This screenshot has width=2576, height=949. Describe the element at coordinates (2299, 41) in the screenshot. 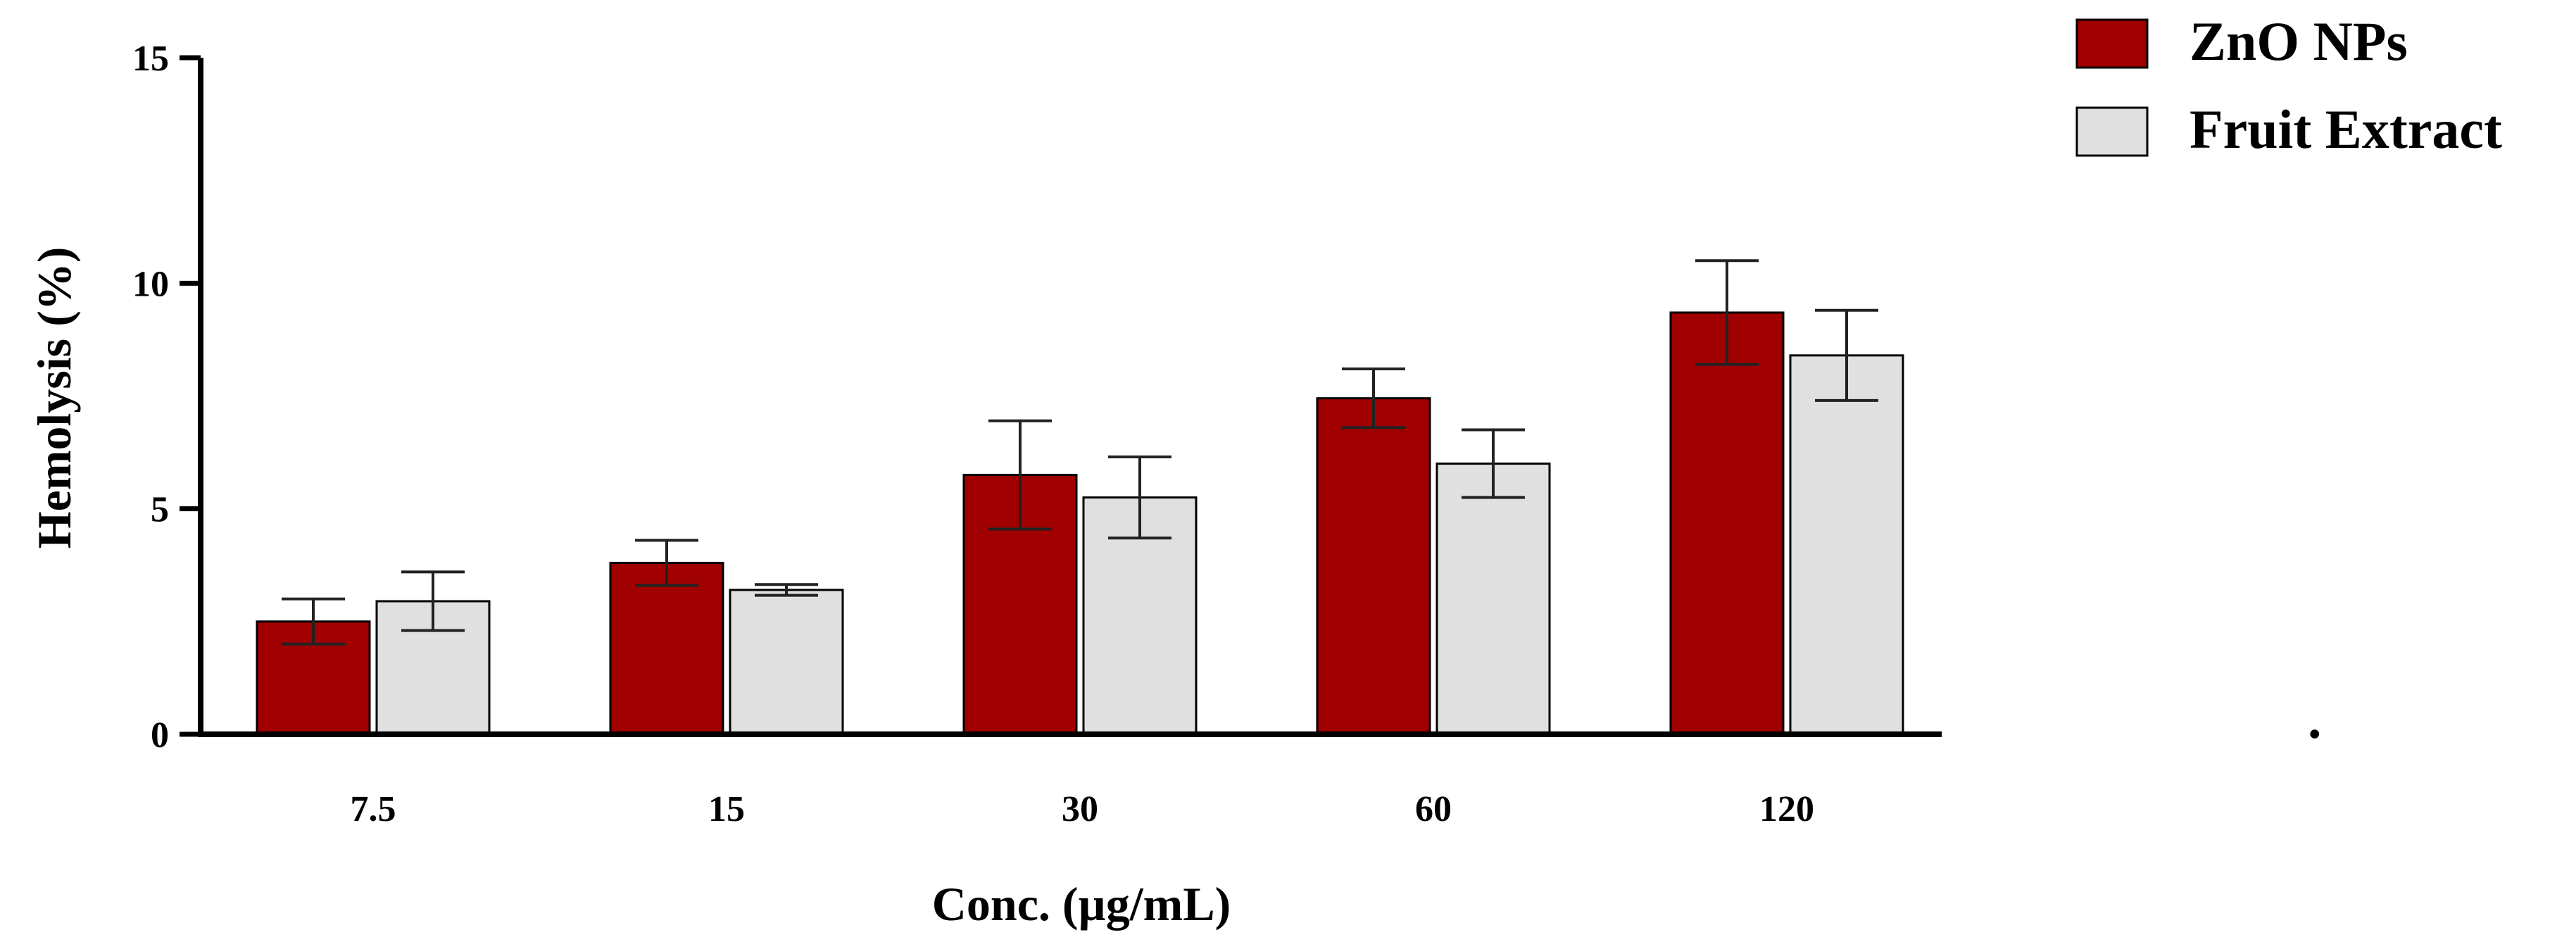

I see `legend-label-zno-nps: ZnO NPs` at that location.